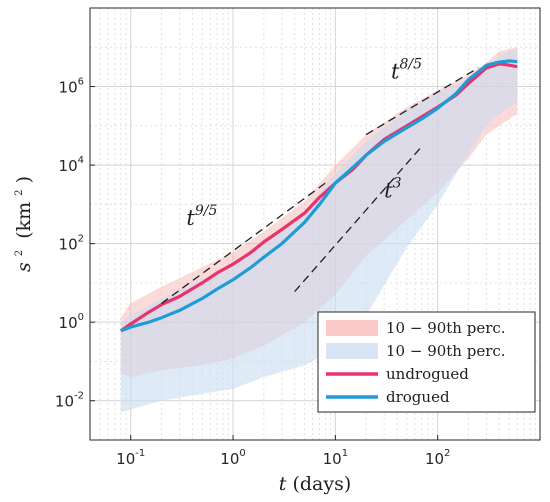  What do you see at coordinates (427, 374) in the screenshot?
I see `legend-label: undrogued` at bounding box center [427, 374].